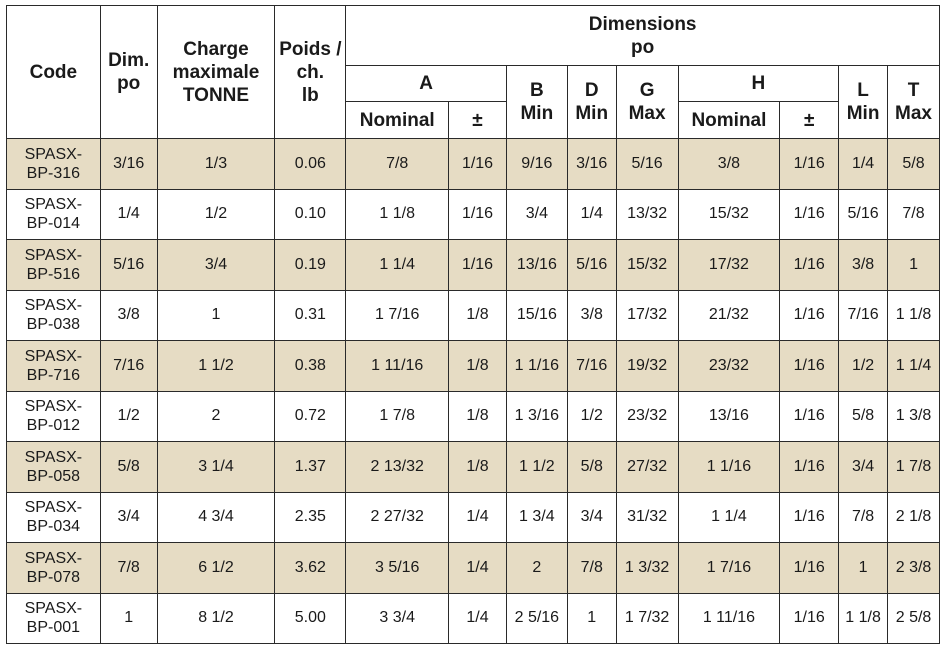 This screenshot has height=651, width=940. What do you see at coordinates (591, 366) in the screenshot?
I see `cell-d-min: 7/16` at bounding box center [591, 366].